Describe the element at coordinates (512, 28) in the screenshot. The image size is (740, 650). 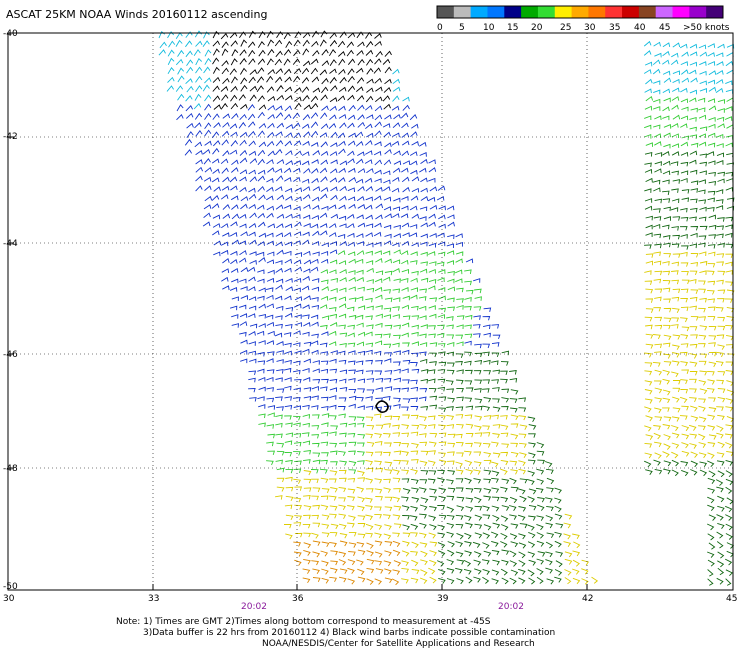
I see `legend-label: 15` at that location.